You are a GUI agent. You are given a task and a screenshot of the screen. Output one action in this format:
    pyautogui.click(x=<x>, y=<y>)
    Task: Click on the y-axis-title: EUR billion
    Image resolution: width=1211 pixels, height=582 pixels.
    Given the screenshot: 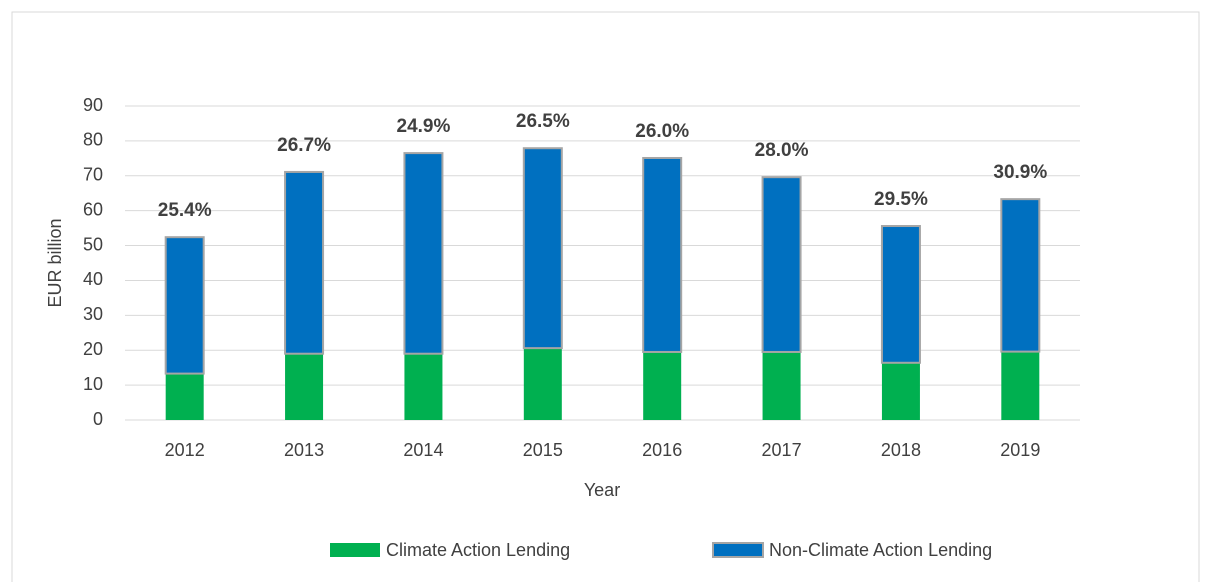 What is the action you would take?
    pyautogui.click(x=55, y=262)
    